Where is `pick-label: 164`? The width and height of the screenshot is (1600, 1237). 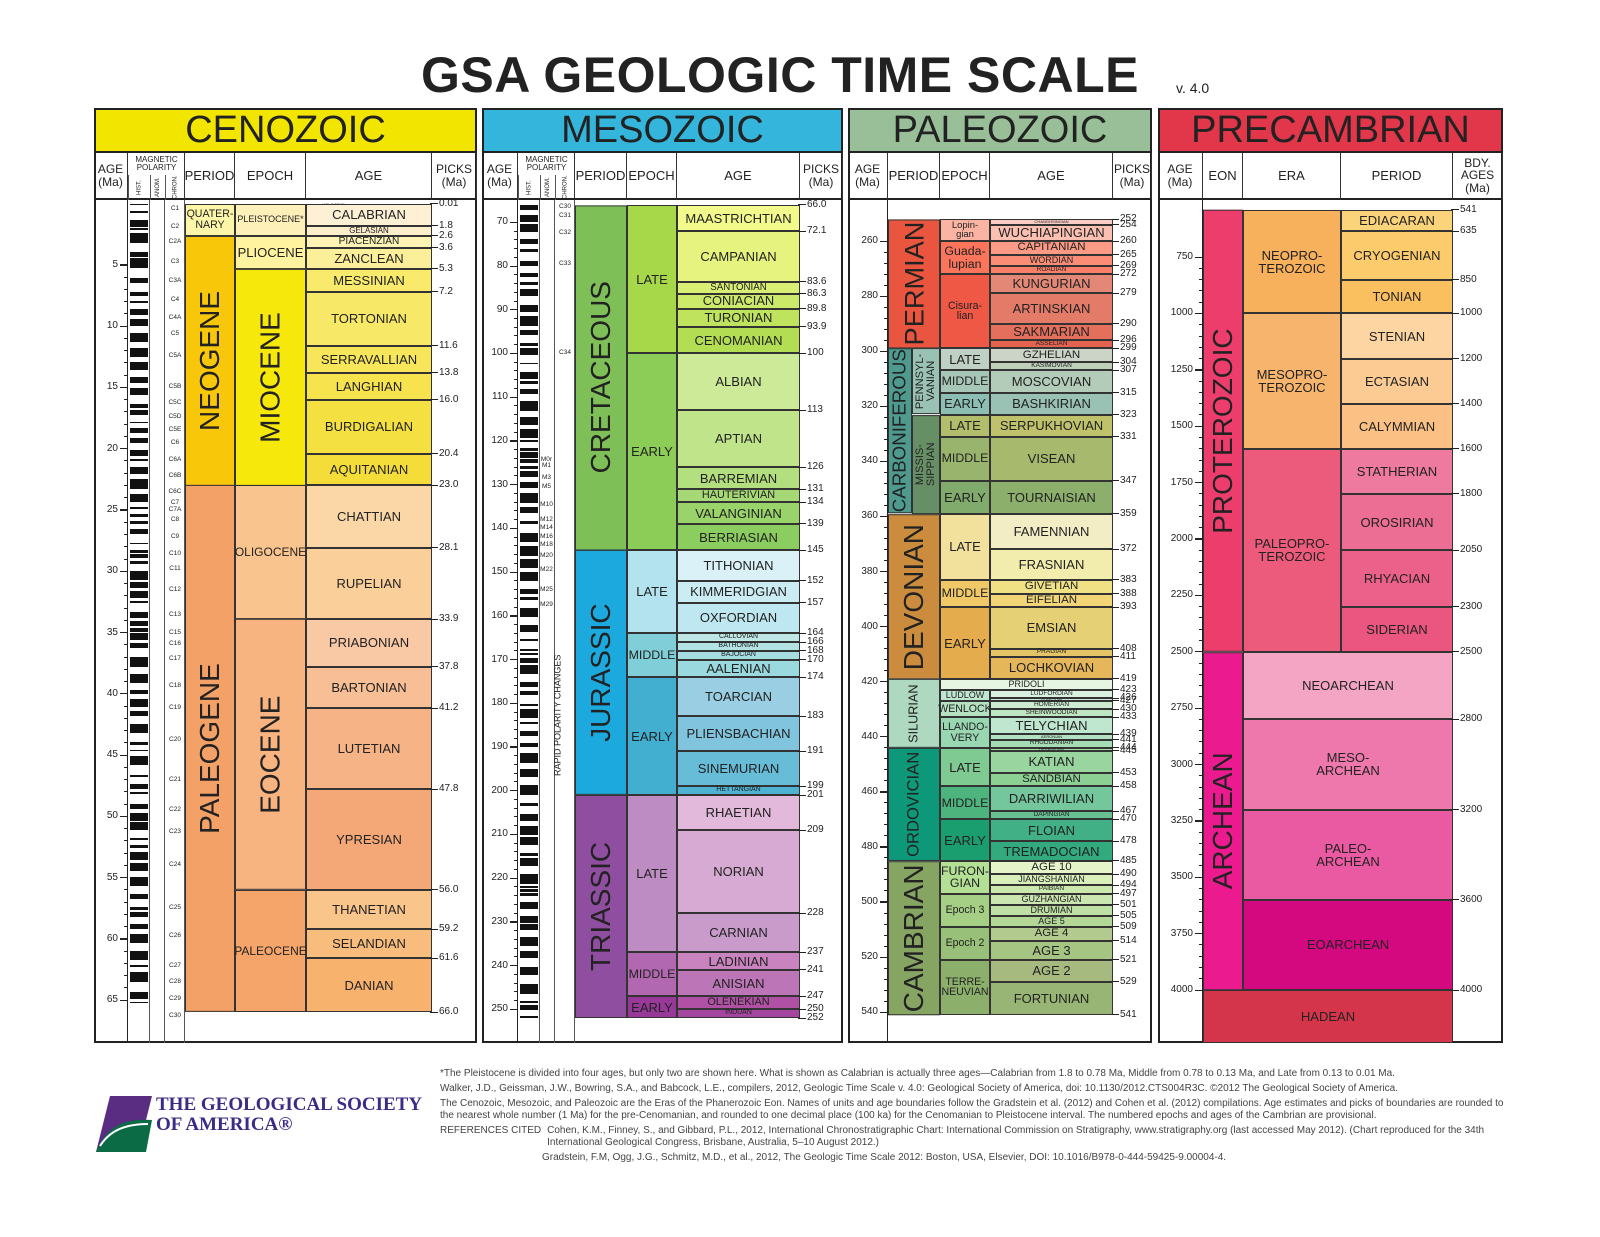 pick-label: 164 is located at coordinates (815, 633).